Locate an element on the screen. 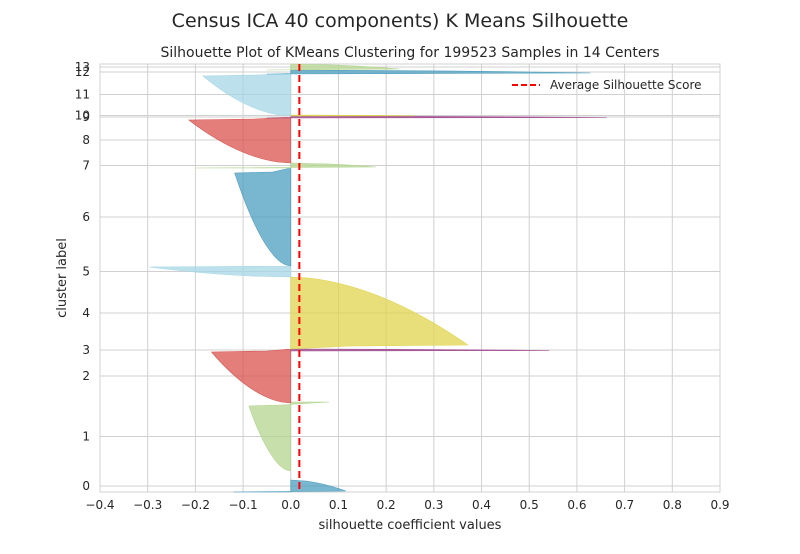 Image resolution: width=800 pixels, height=554 pixels. cluster-5-silhouette is located at coordinates (220, 271).